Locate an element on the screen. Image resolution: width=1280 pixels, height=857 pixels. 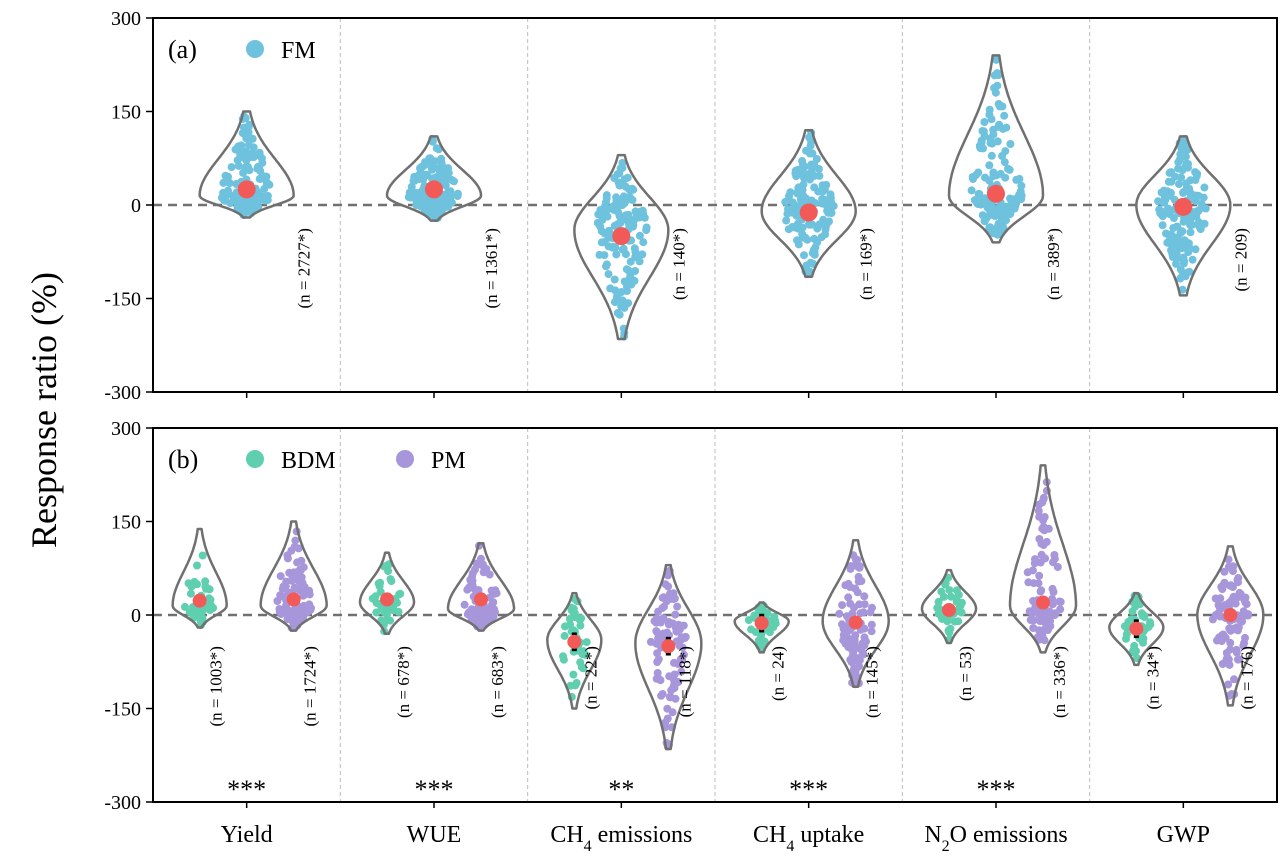
x-category-label: Yield is located at coordinates (247, 835).